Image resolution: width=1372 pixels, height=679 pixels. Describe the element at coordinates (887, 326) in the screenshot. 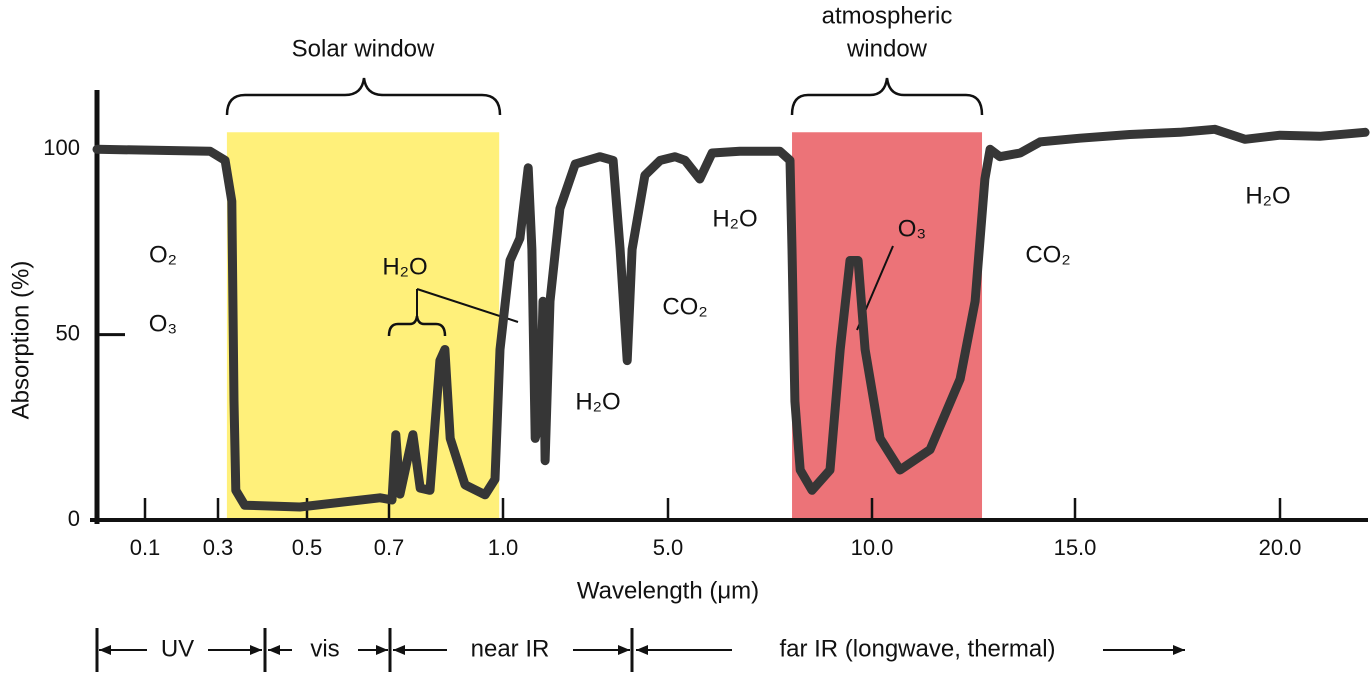

I see `region` at that location.